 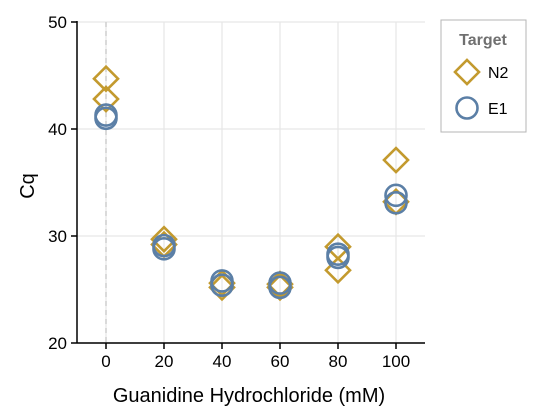 What do you see at coordinates (483, 40) in the screenshot?
I see `legend-title: Target` at bounding box center [483, 40].